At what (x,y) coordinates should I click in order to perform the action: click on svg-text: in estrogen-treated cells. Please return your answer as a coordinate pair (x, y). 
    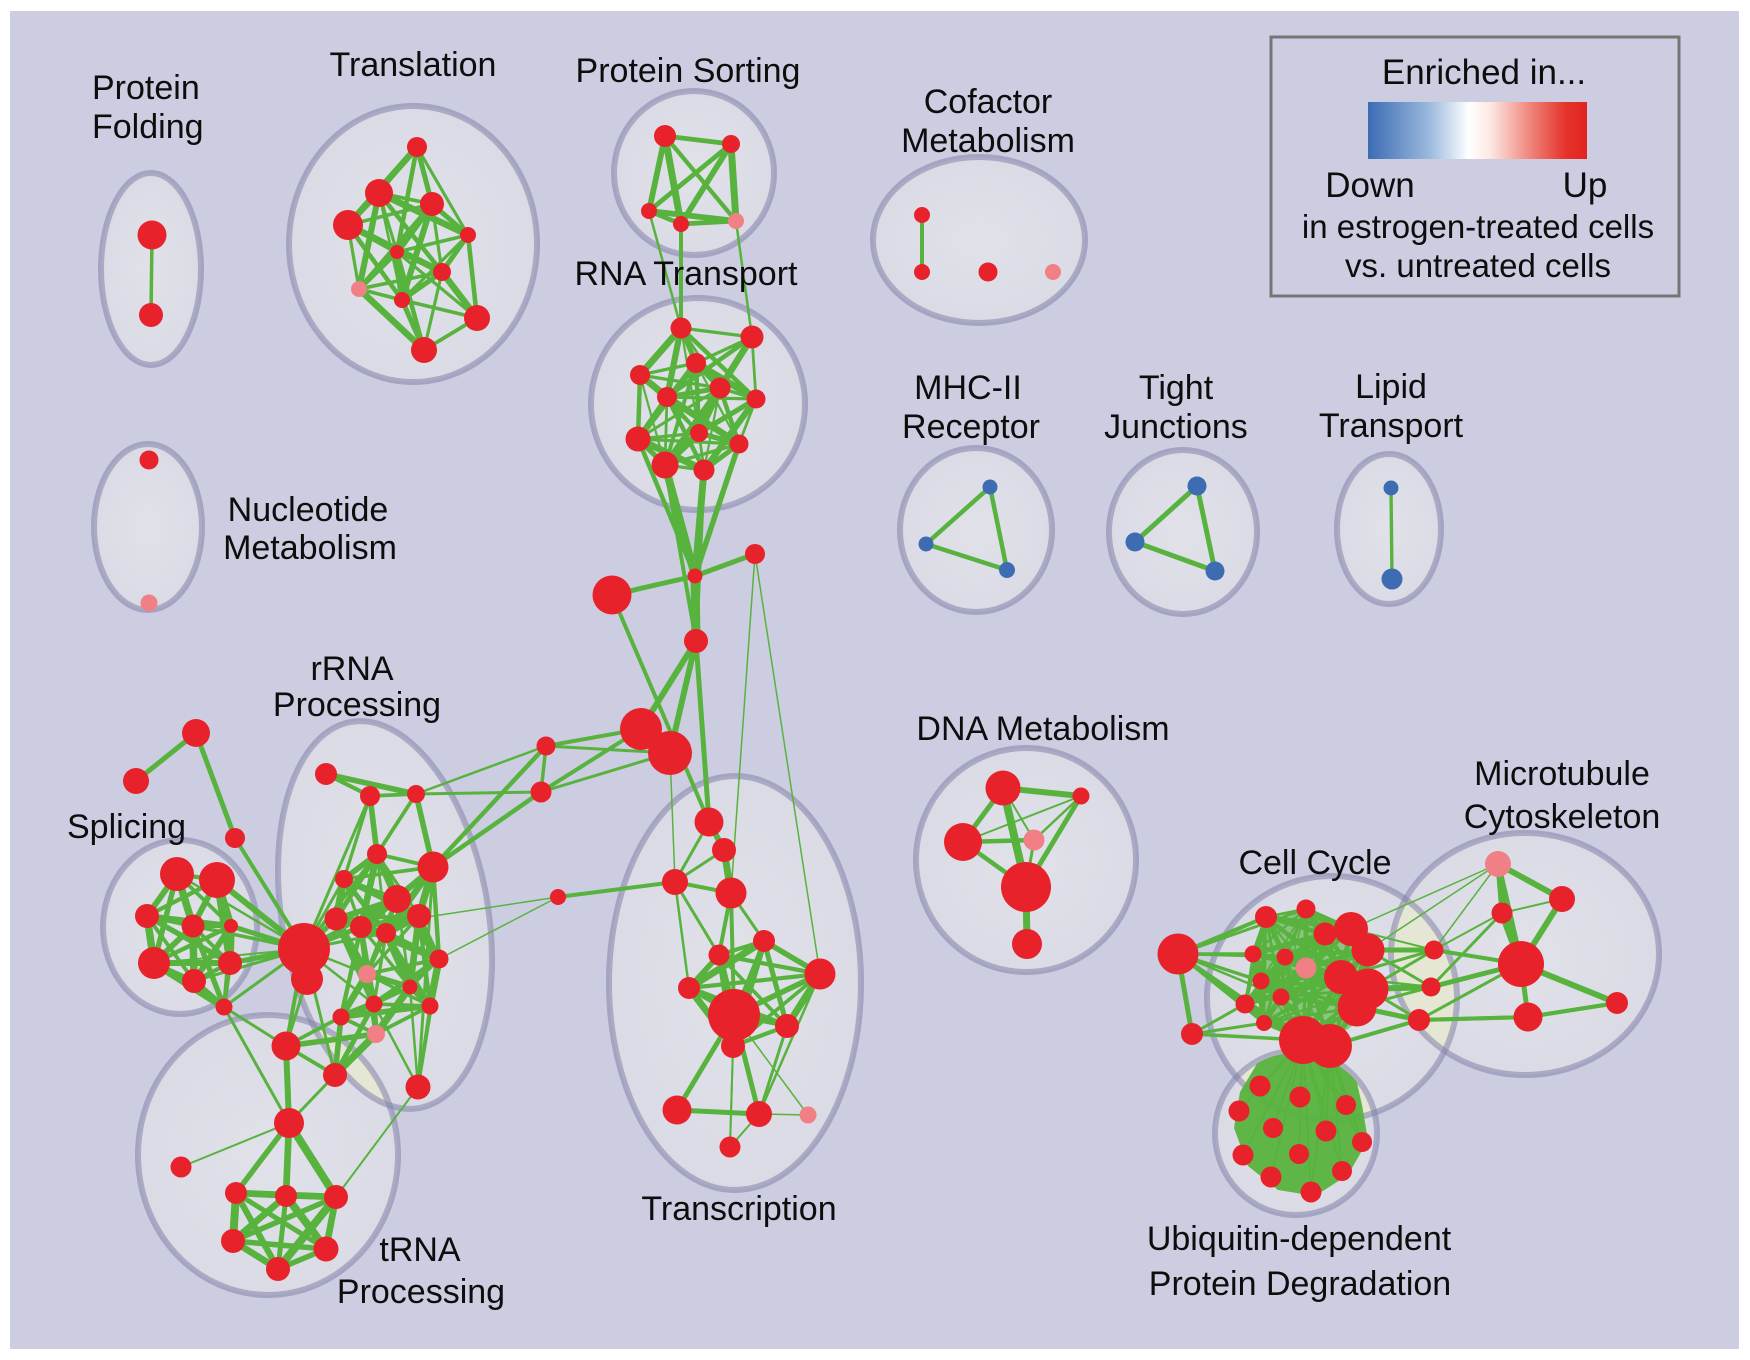
    Looking at the image, I should click on (1478, 226).